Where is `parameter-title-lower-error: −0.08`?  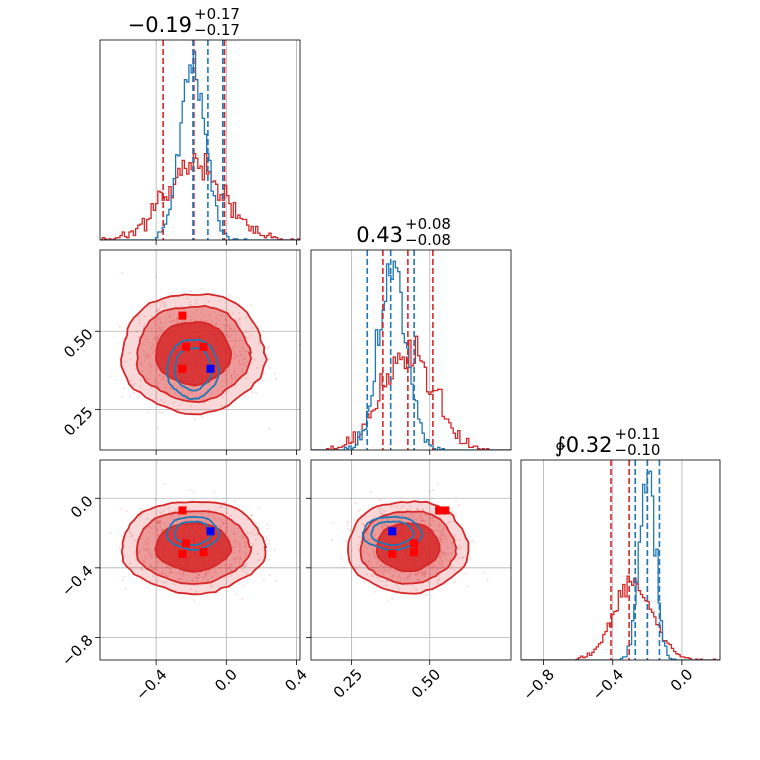
parameter-title-lower-error: −0.08 is located at coordinates (428, 240).